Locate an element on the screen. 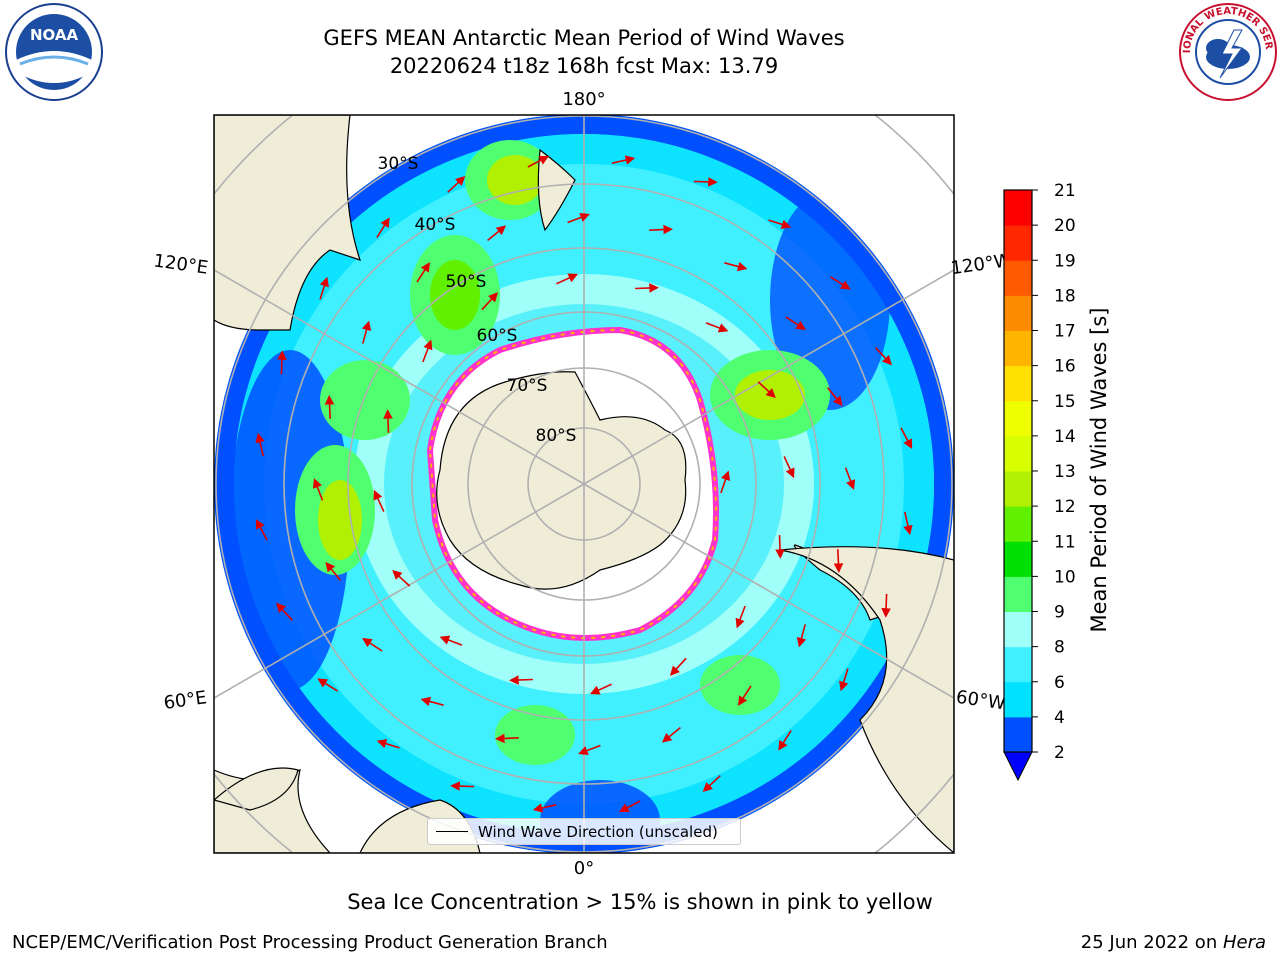 The width and height of the screenshot is (1280, 960). colorbar-tick-label: 15 is located at coordinates (1065, 402).